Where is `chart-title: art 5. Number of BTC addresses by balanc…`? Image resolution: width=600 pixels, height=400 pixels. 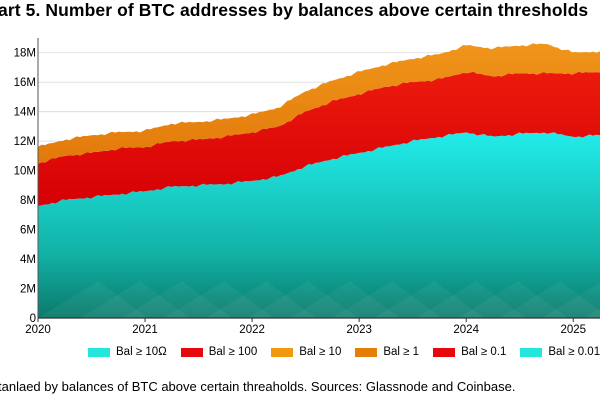 chart-title: art 5. Number of BTC addresses by balanc… is located at coordinates (294, 10).